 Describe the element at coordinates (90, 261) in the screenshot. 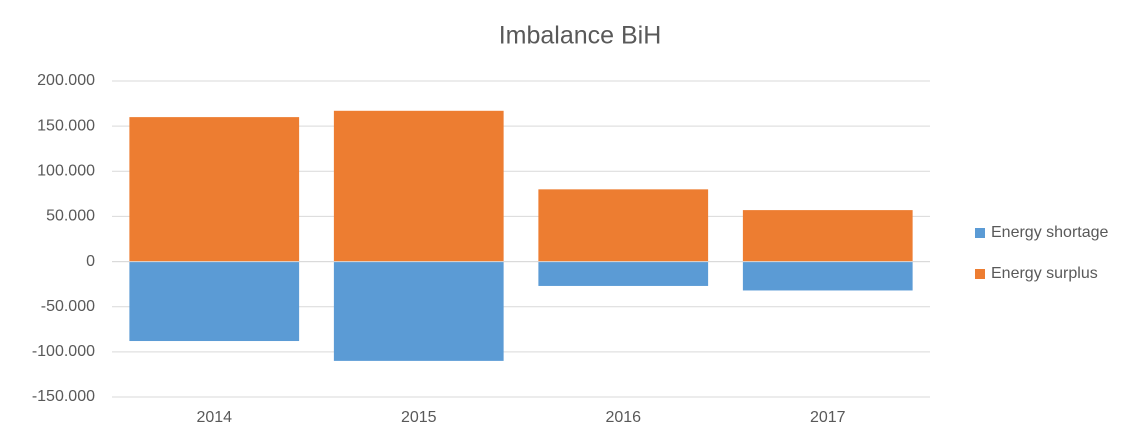

I see `y-tick-label: 0` at that location.